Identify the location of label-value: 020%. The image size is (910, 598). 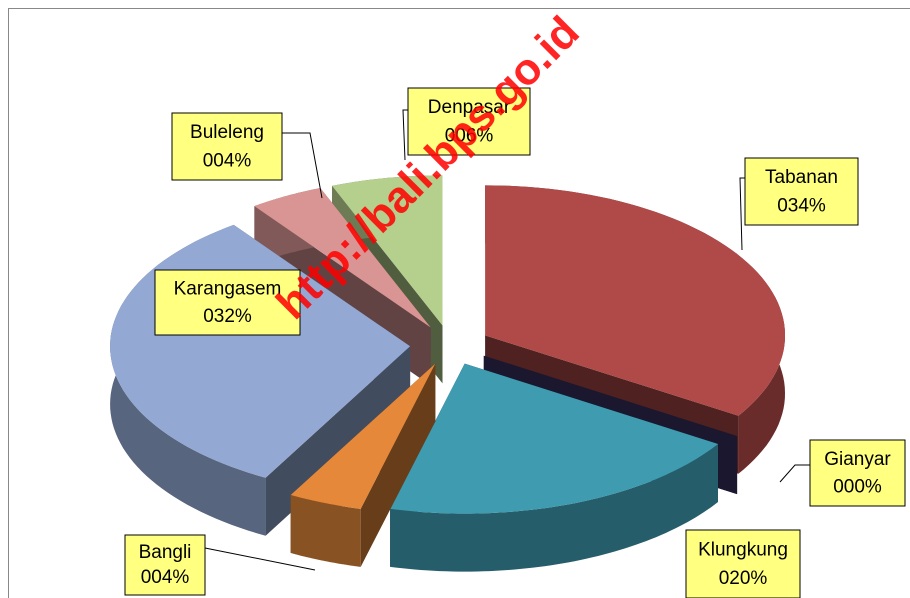
(743, 578).